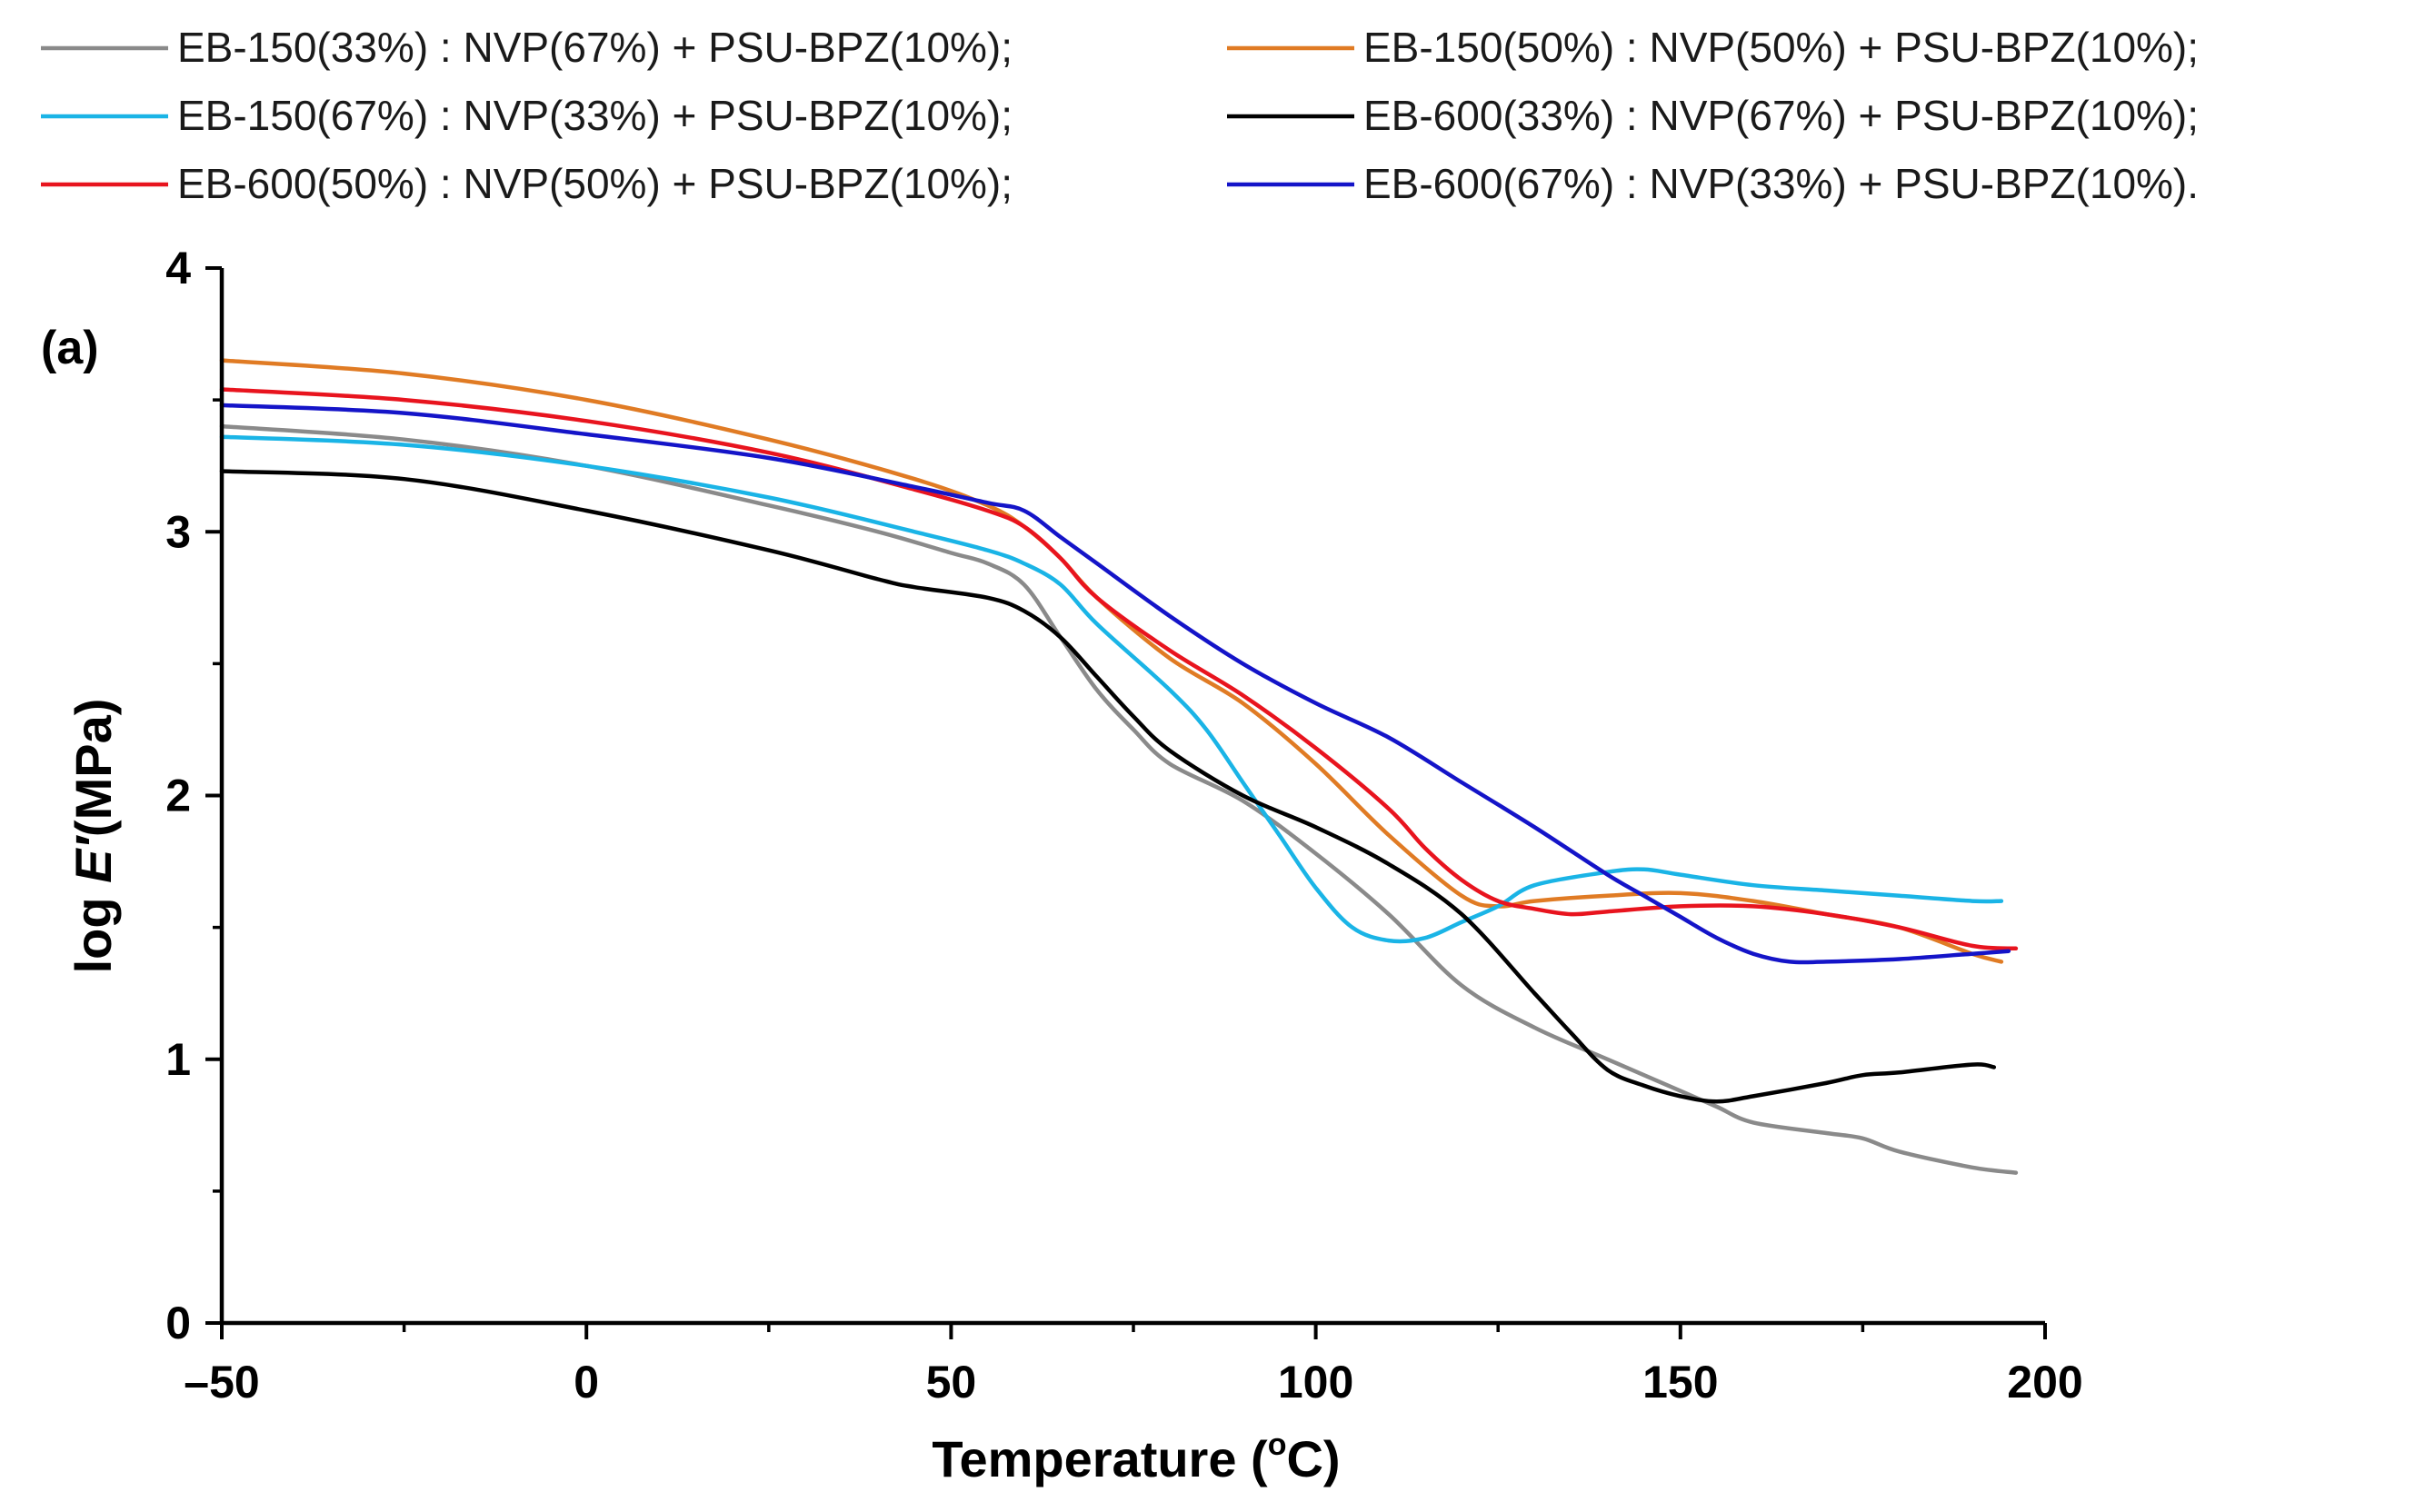 The width and height of the screenshot is (2415, 1512). Describe the element at coordinates (595, 47) in the screenshot. I see `legend-label-1: EB-150(33%) : NVP(67%) + PSU-BPZ(10%);` at that location.